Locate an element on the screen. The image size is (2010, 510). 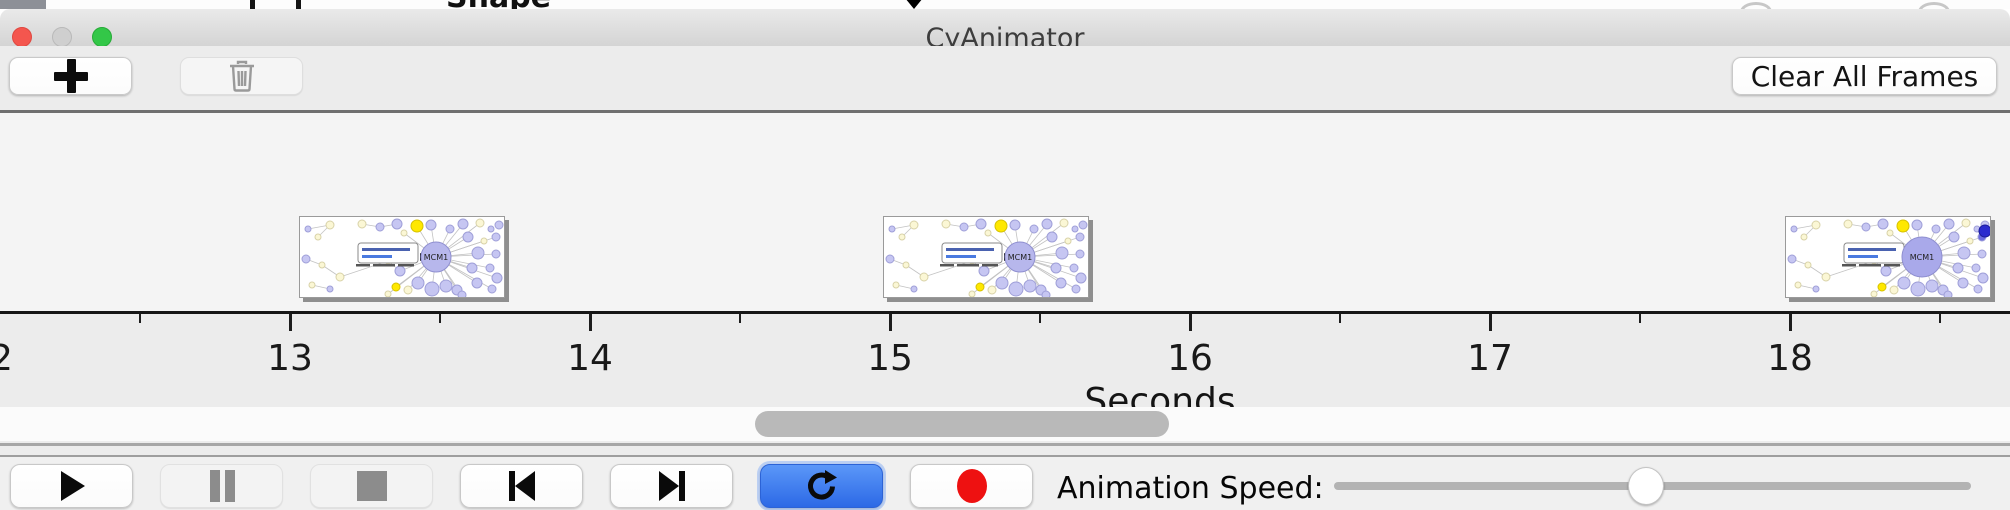
skip-to-start-button is located at coordinates (521, 486).